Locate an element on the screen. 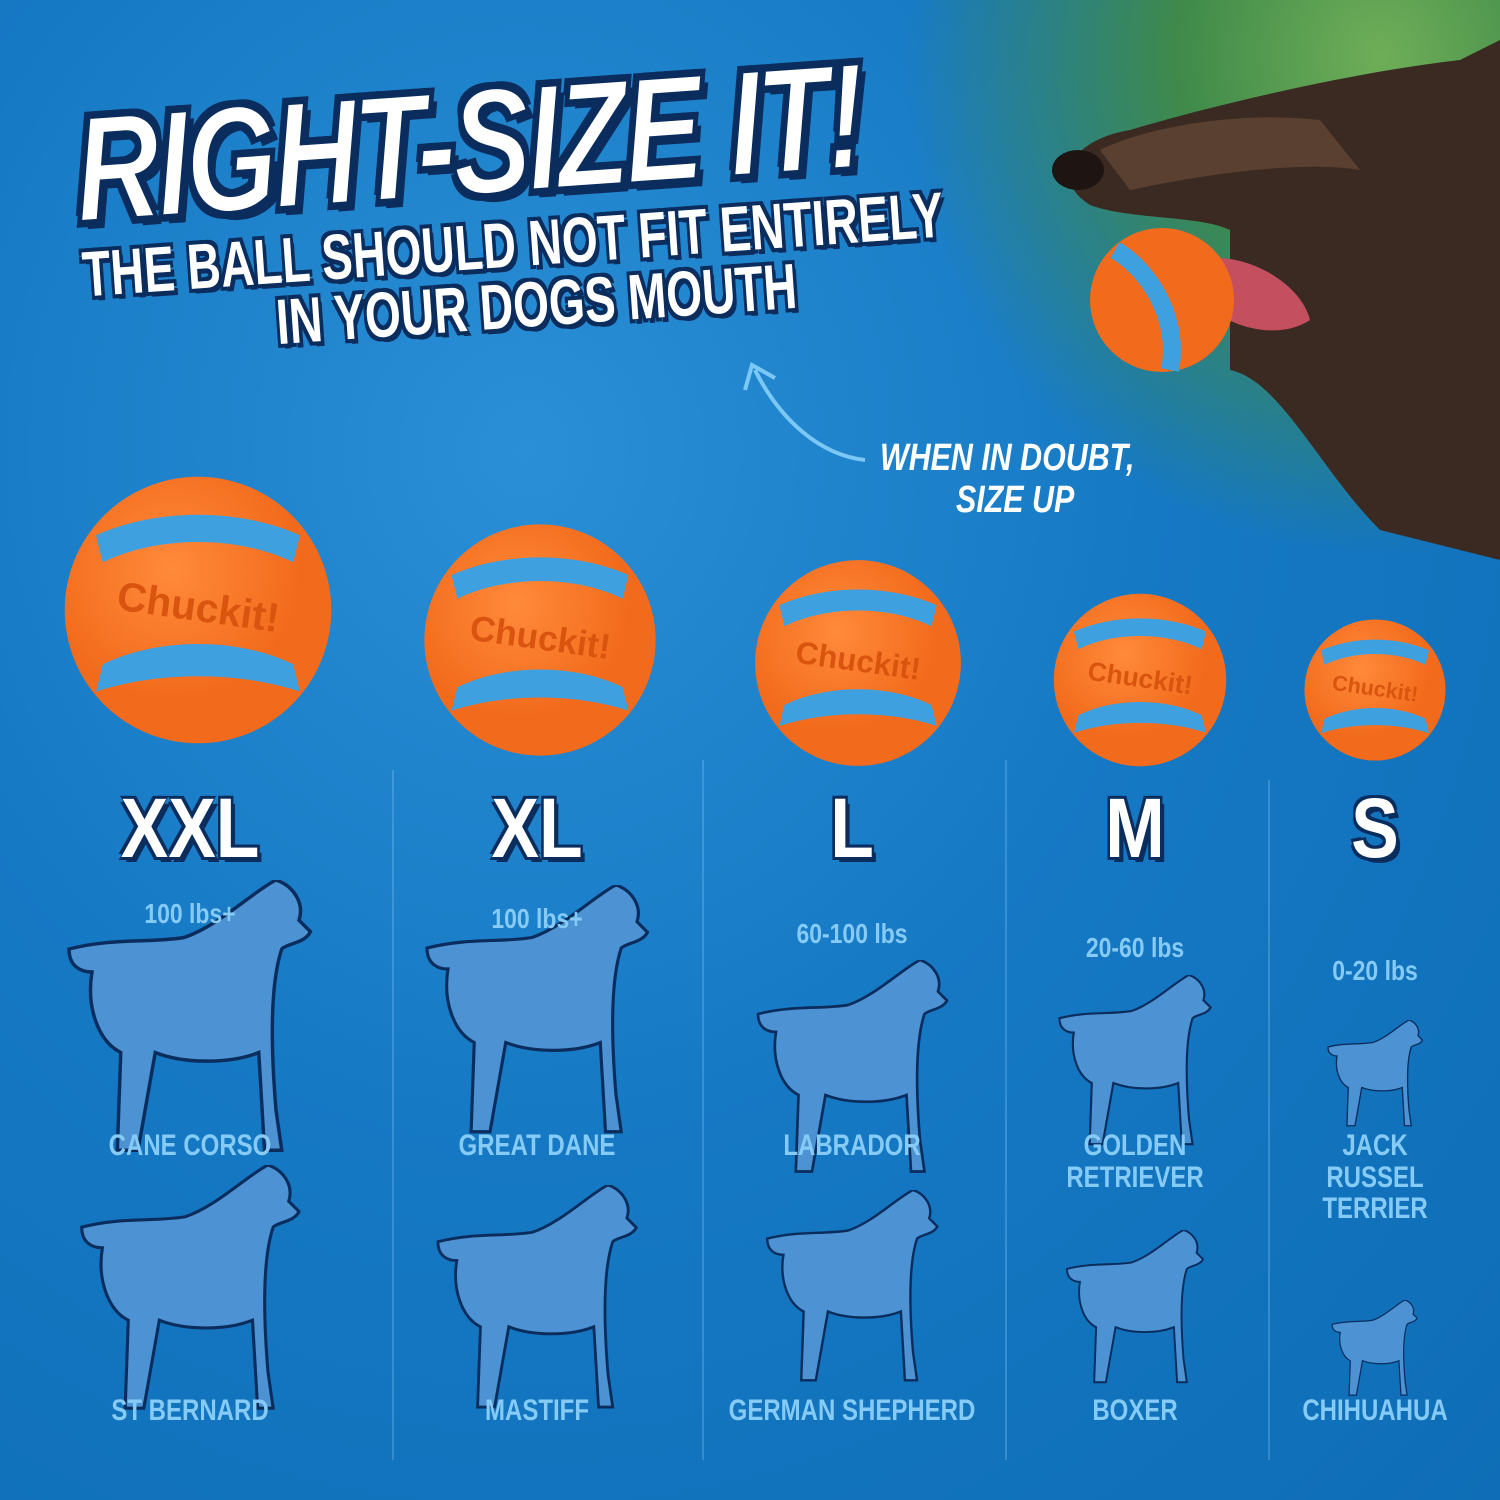  size-label: M is located at coordinates (1135, 828).